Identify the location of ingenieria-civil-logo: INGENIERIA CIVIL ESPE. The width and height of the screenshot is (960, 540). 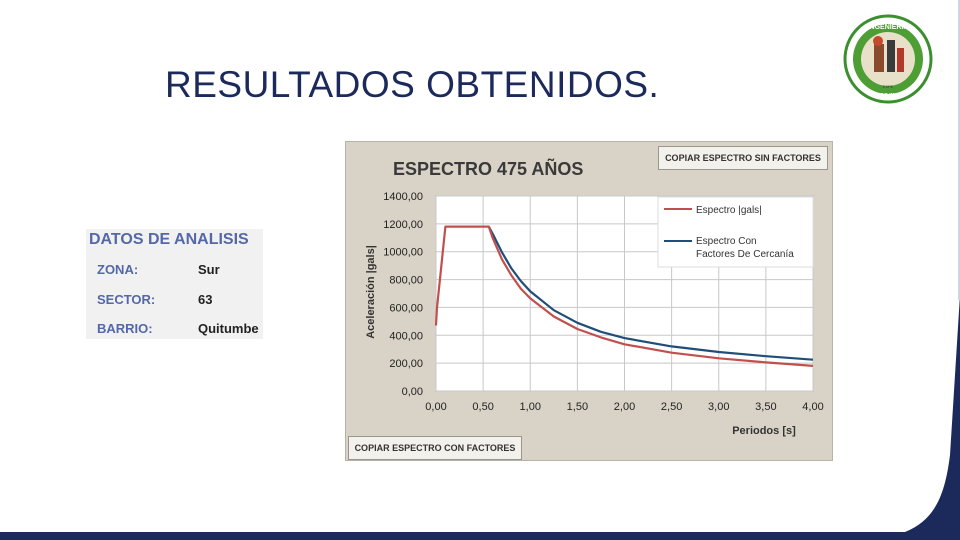
(888, 59).